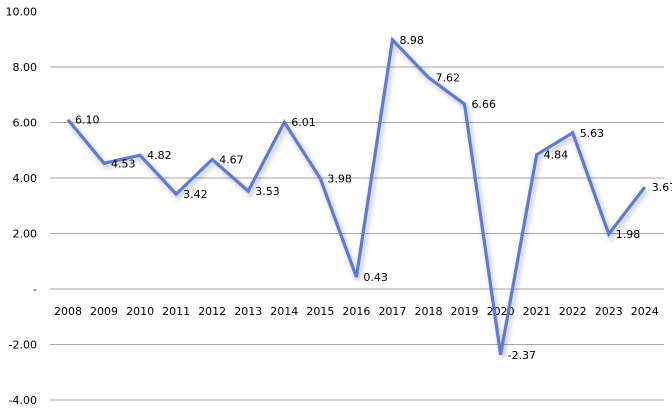  Describe the element at coordinates (68, 311) in the screenshot. I see `x-tick-label: 2008` at that location.